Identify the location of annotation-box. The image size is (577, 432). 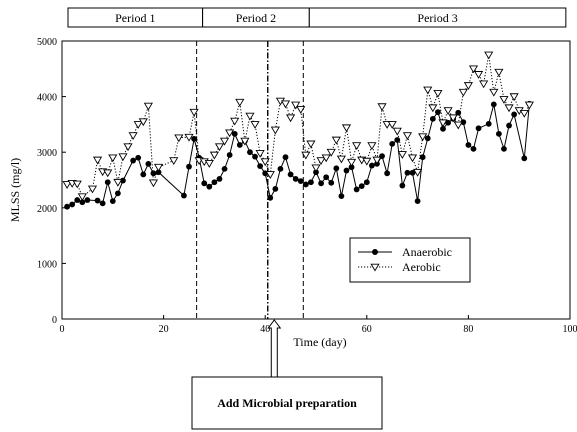
(287, 403).